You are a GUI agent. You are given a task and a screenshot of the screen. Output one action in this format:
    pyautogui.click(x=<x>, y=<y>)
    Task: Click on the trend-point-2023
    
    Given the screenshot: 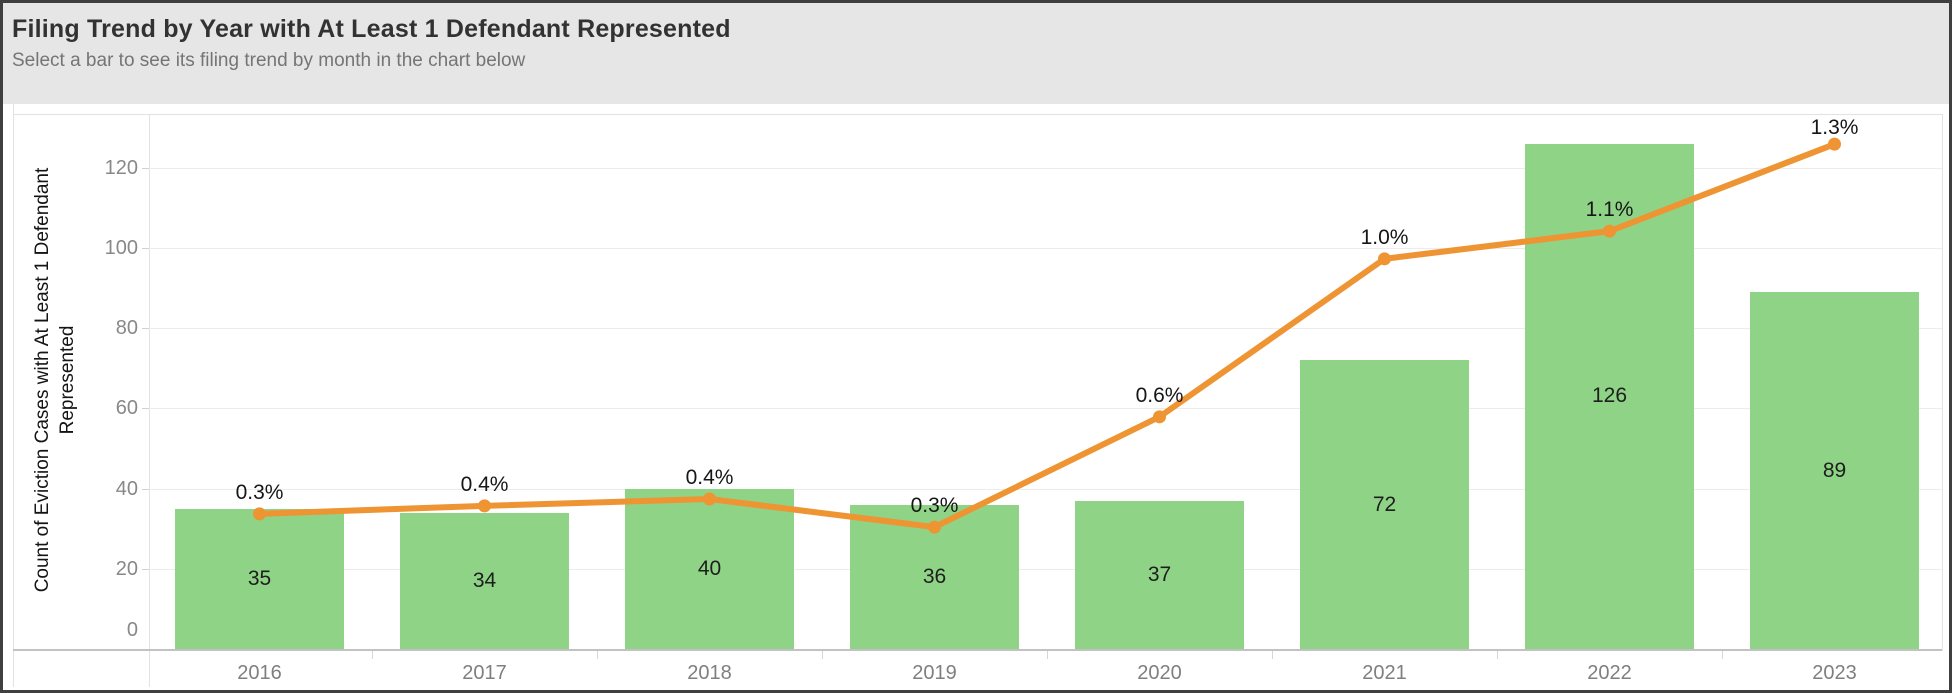 What is the action you would take?
    pyautogui.click(x=1834, y=144)
    